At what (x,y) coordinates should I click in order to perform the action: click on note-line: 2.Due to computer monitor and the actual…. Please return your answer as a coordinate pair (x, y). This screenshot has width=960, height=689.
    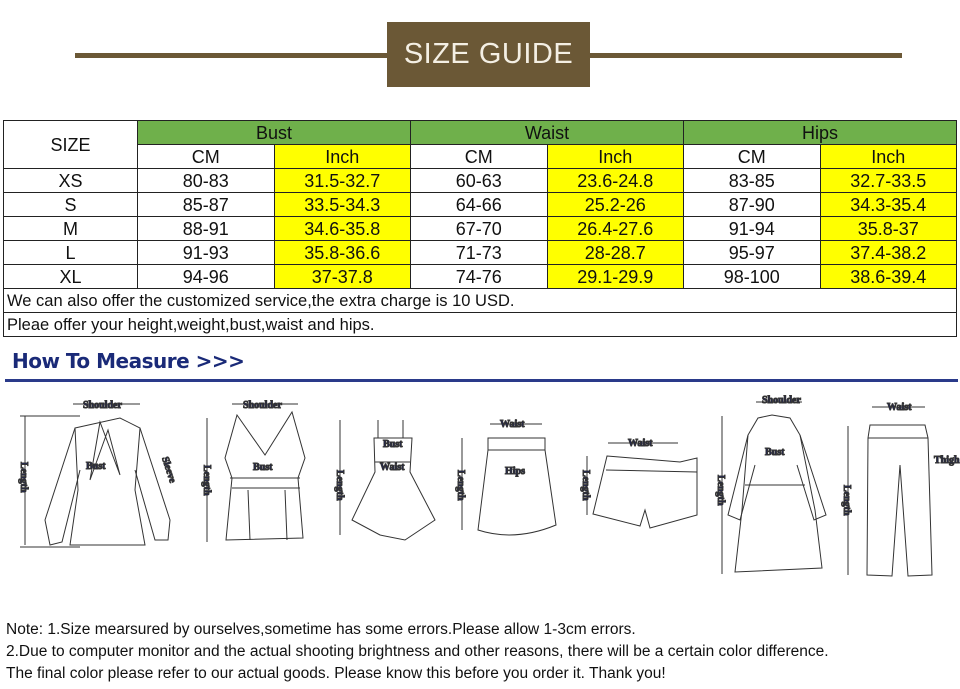
    Looking at the image, I should click on (417, 651).